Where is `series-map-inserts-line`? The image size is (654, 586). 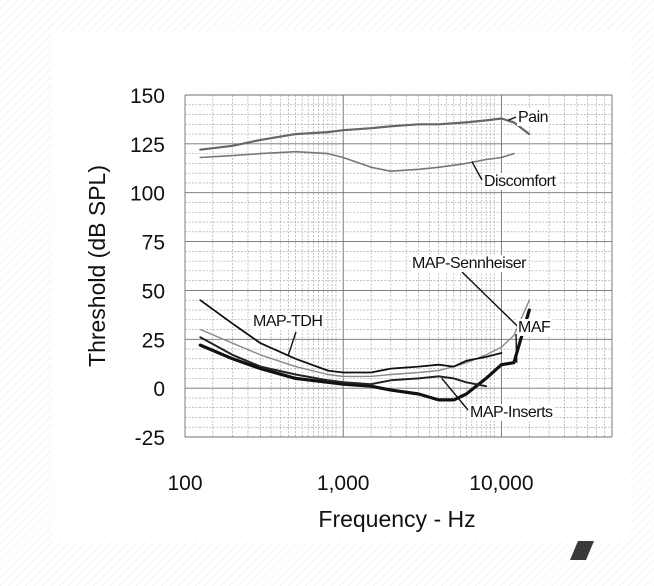 series-map-inserts-line is located at coordinates (343, 362).